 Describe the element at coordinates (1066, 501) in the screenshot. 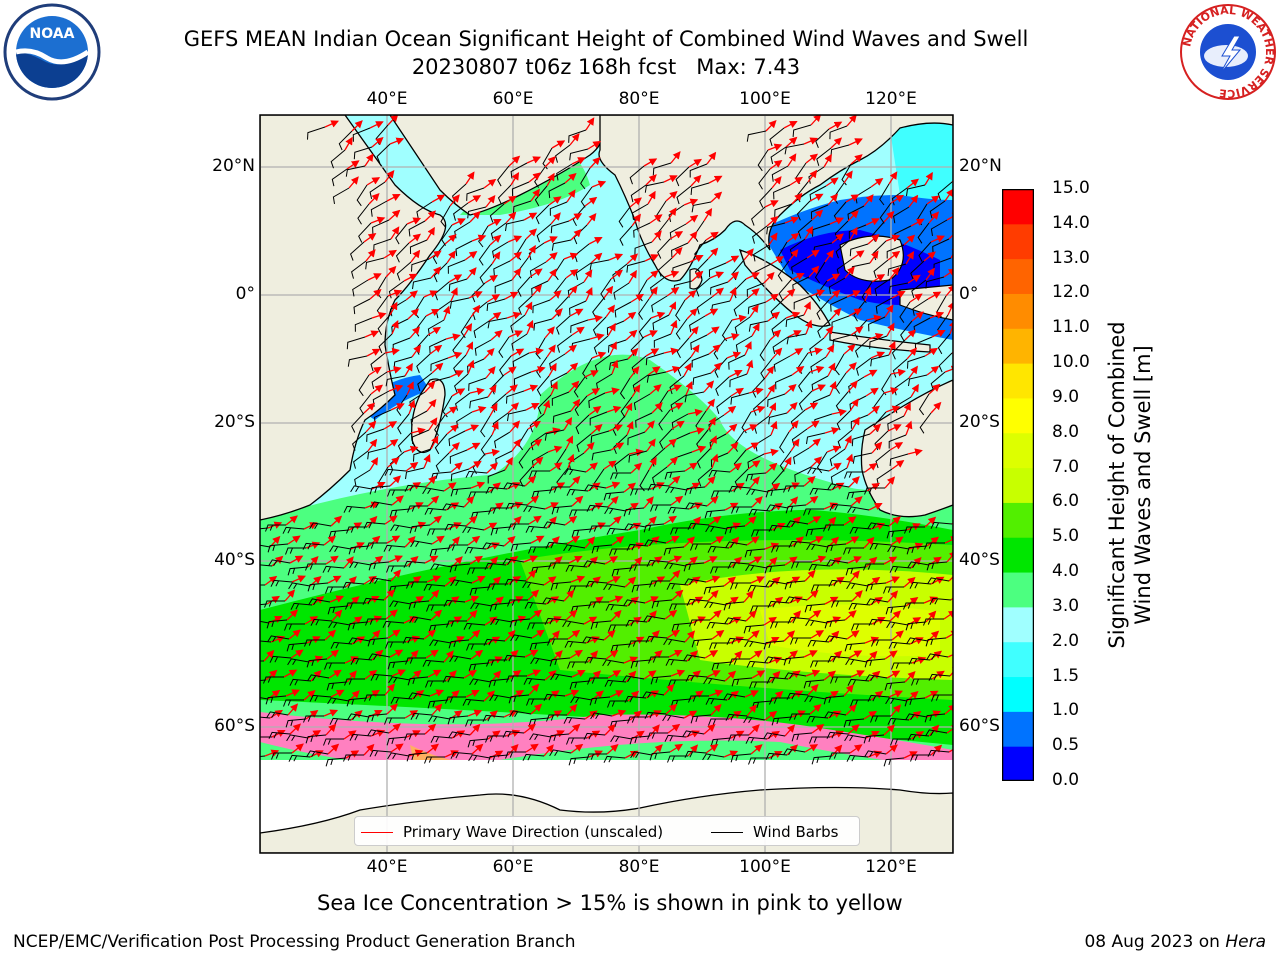

I see `colorbar-tick-label: 6.0` at that location.